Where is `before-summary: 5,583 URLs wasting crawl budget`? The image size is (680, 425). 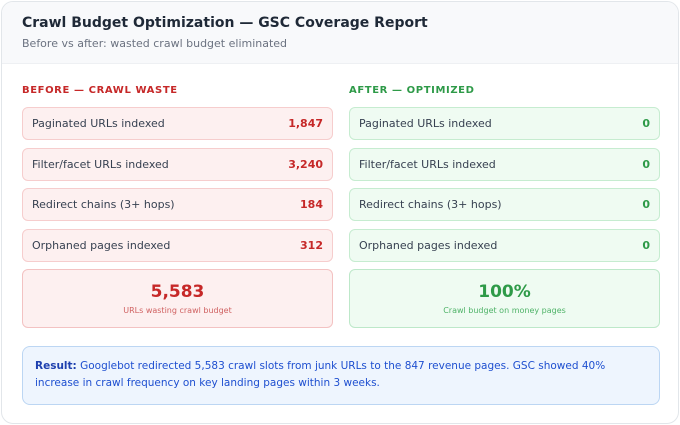
before-summary: 5,583 URLs wasting crawl budget is located at coordinates (177, 298).